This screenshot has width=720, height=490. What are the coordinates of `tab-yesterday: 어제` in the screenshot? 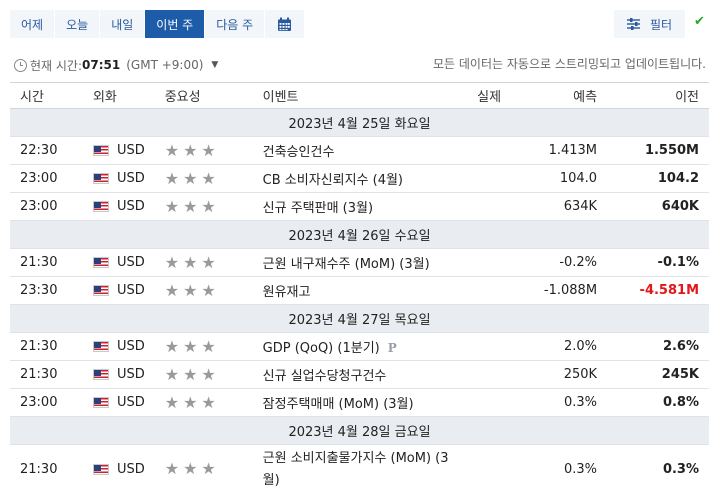 It's located at (33, 24).